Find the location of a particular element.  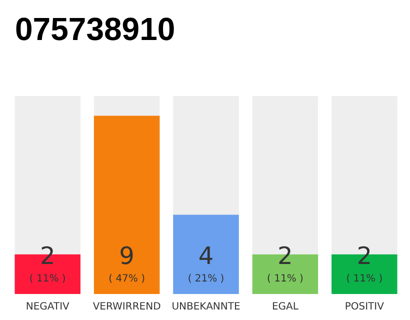

x-tick-label: UNBEKANNTE is located at coordinates (206, 307).